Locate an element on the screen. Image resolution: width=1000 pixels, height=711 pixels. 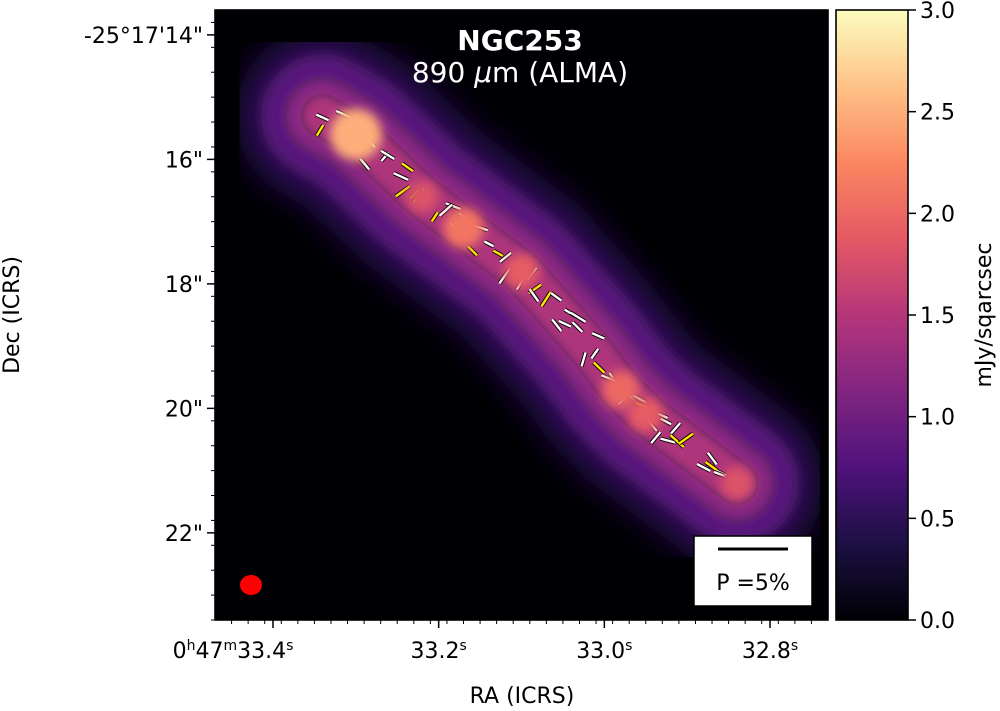
x-tick-label: 0h47m33.4s is located at coordinates (233, 651).